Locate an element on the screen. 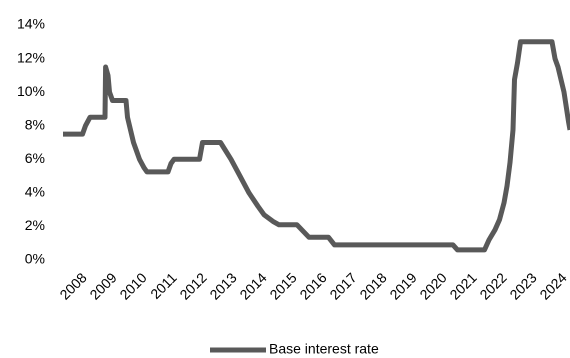  y-tick-label: 4% is located at coordinates (35, 192).